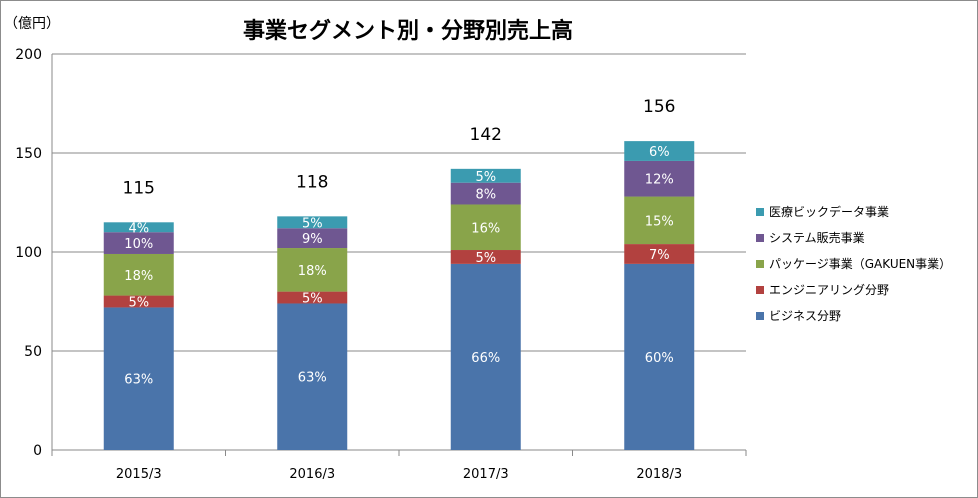 The image size is (978, 498). What do you see at coordinates (486, 474) in the screenshot?
I see `x-tick-label: 2017/3` at bounding box center [486, 474].